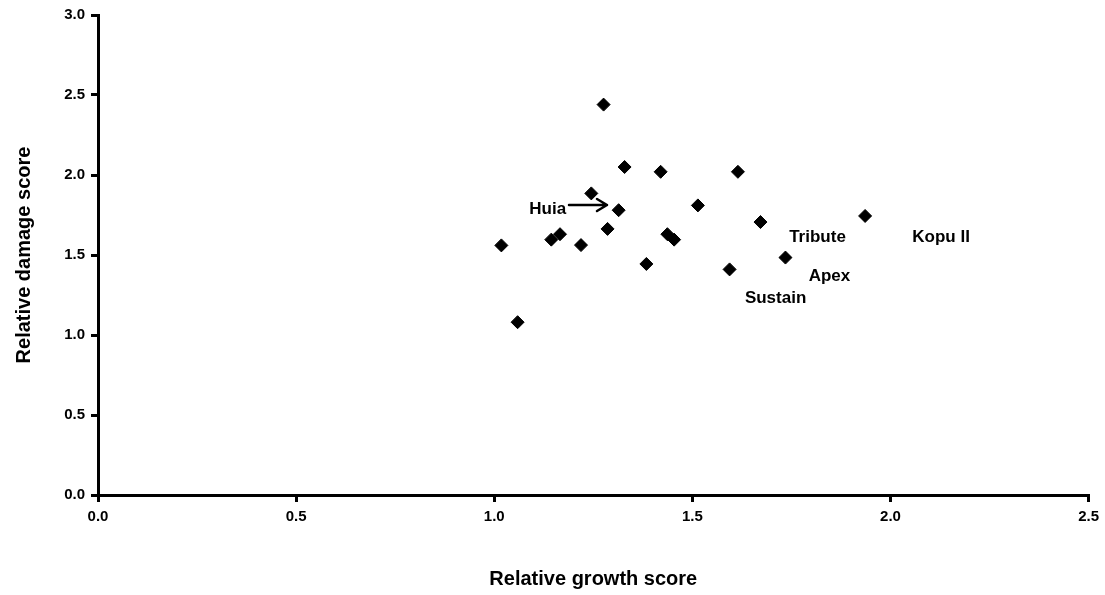  What do you see at coordinates (74, 494) in the screenshot?
I see `y-tick-label: 0.0` at bounding box center [74, 494].